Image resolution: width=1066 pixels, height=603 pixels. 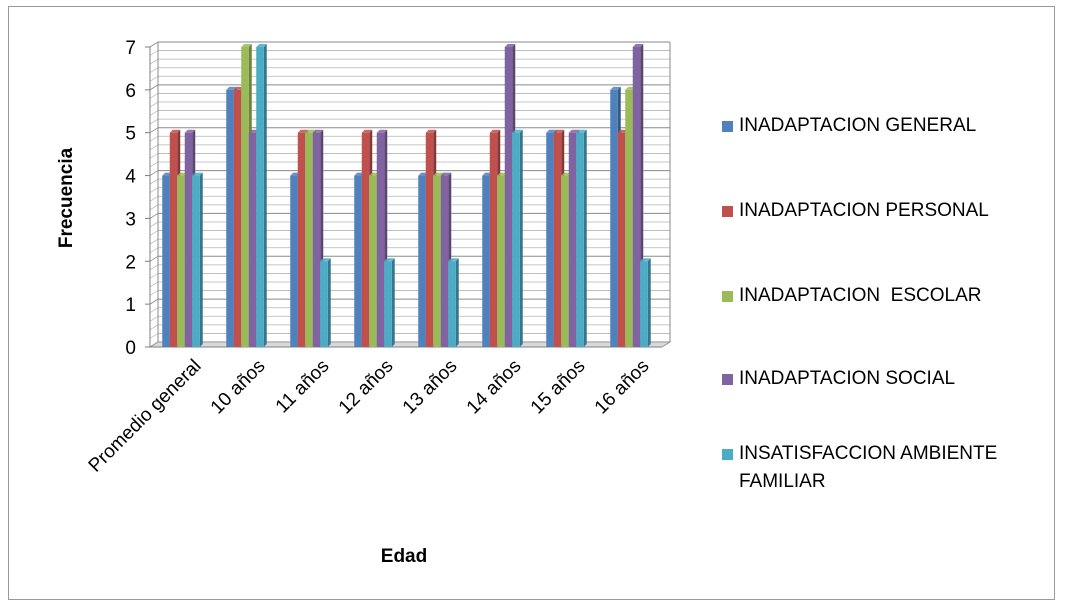 What do you see at coordinates (622, 387) in the screenshot?
I see `x-tick-label: 16 años` at bounding box center [622, 387].